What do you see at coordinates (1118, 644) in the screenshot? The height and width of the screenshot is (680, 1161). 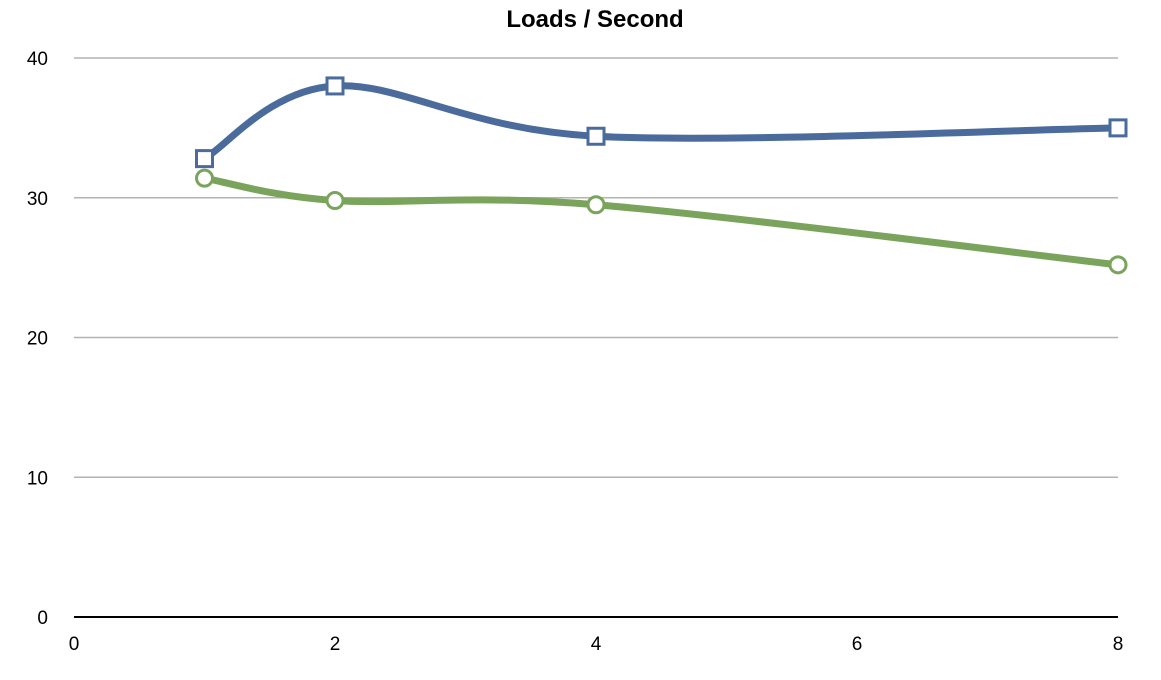 I see `x-tick-label: 8` at bounding box center [1118, 644].